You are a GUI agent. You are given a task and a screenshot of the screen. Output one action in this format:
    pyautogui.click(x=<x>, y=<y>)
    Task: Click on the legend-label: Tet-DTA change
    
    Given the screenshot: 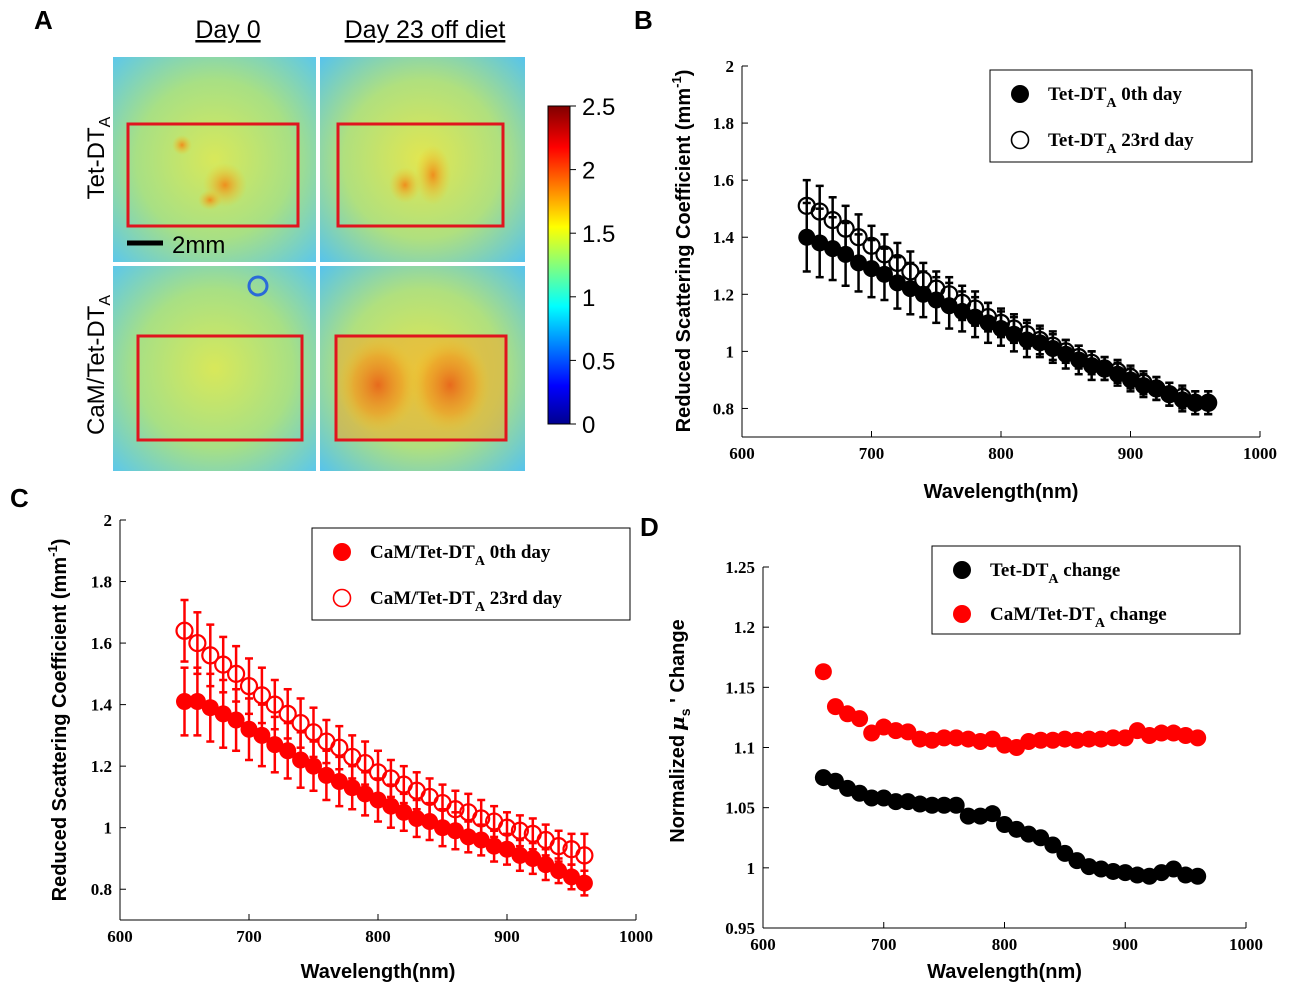 What is the action you would take?
    pyautogui.click(x=1055, y=573)
    